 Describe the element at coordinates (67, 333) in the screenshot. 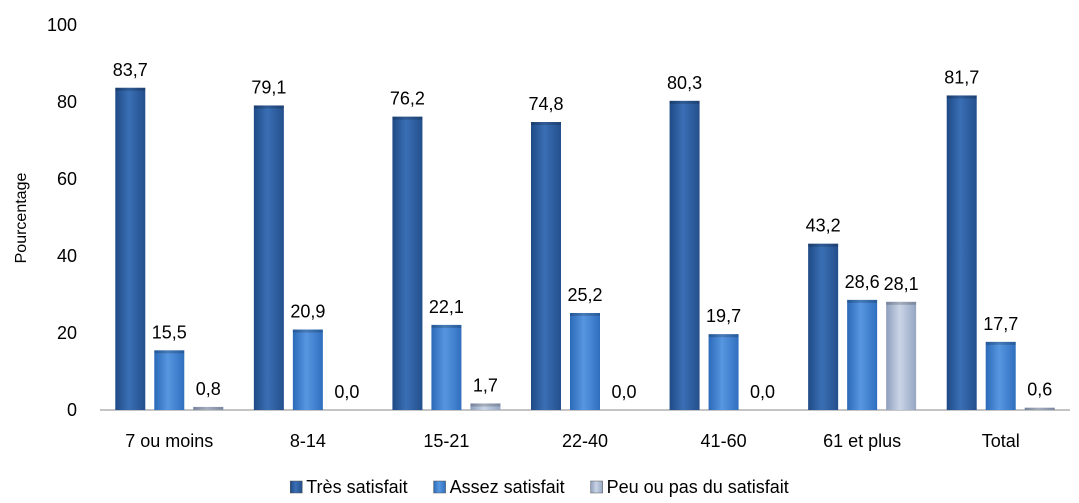

I see `y-tick-label: 20` at that location.